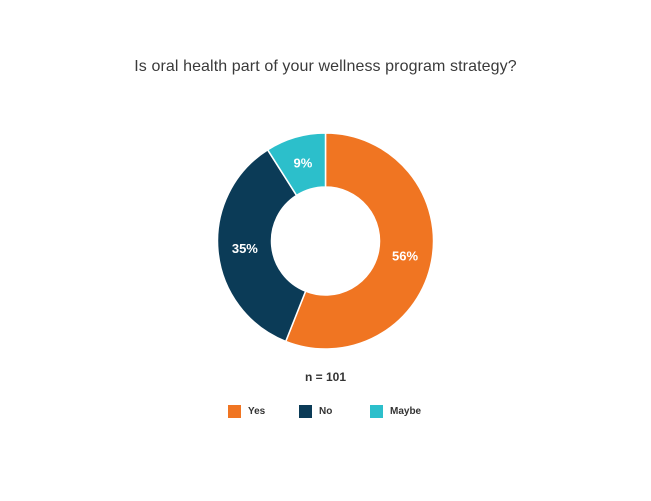  What do you see at coordinates (405, 256) in the screenshot?
I see `slice-label-yes: 56%` at bounding box center [405, 256].